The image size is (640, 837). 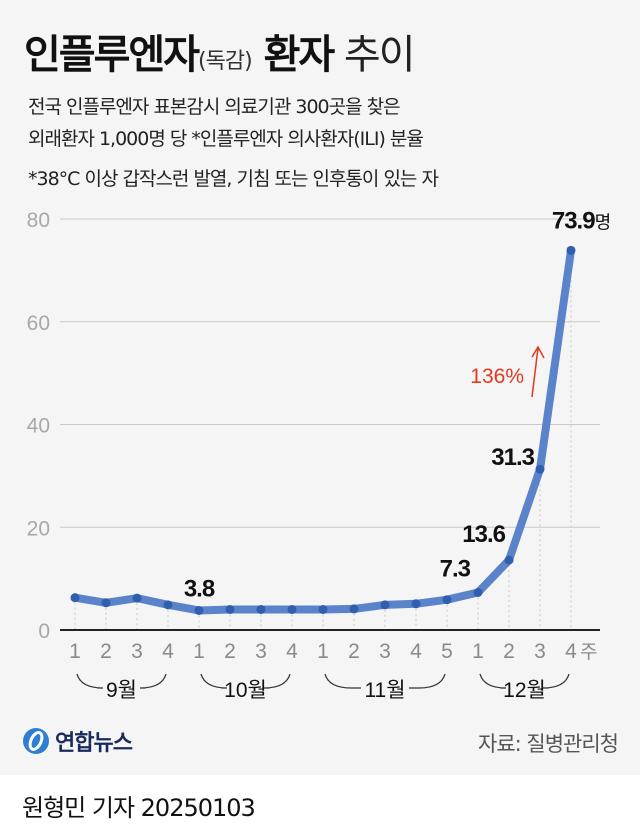 I want to click on footer-band, so click(x=320, y=806).